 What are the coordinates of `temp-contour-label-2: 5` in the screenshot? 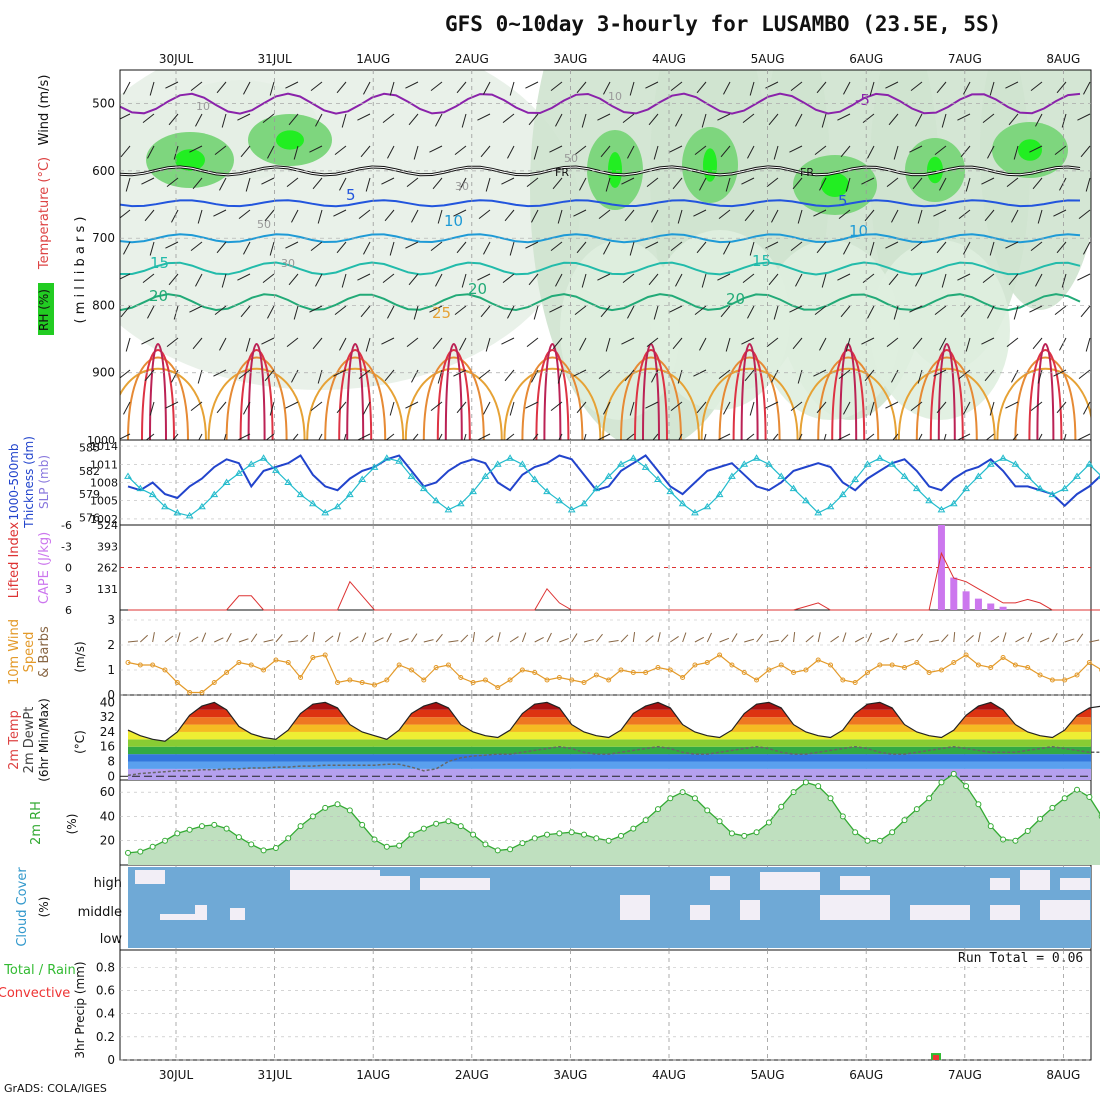 It's located at (843, 201).